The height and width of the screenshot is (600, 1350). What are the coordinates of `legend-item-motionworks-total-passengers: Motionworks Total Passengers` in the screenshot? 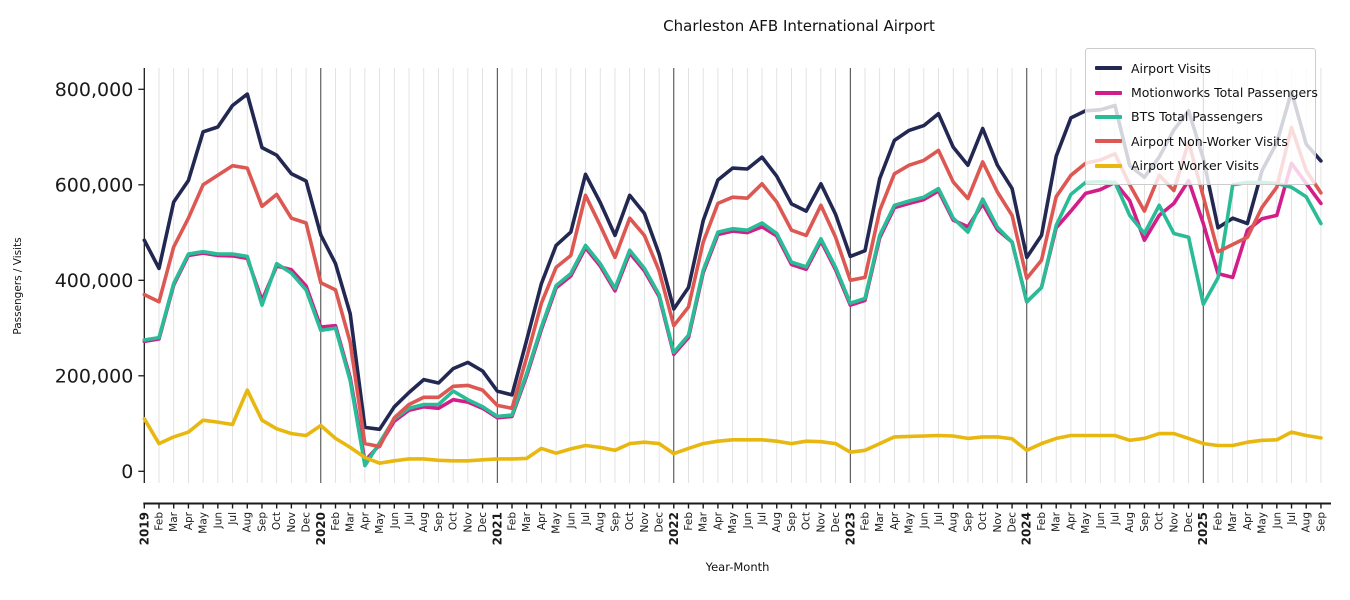 It's located at (1206, 92).